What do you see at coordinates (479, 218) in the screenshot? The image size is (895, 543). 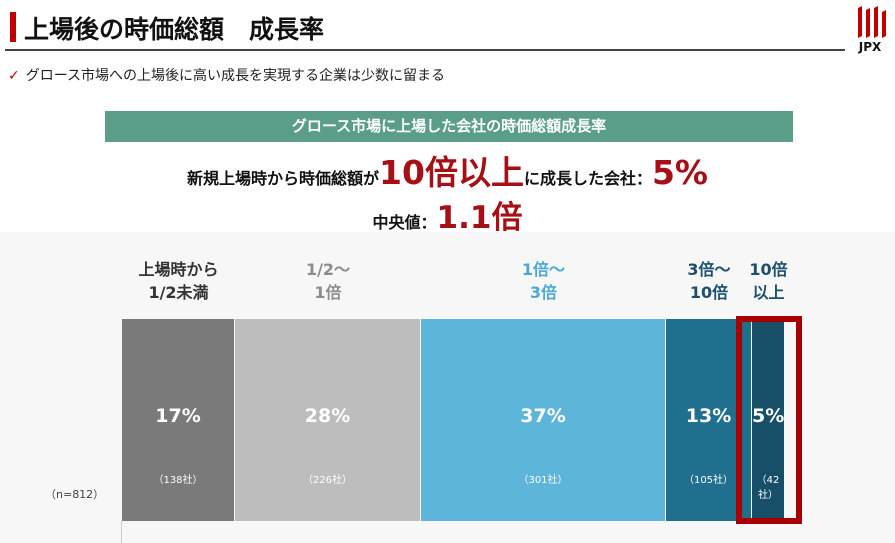 I see `median-value: 1.1倍` at bounding box center [479, 218].